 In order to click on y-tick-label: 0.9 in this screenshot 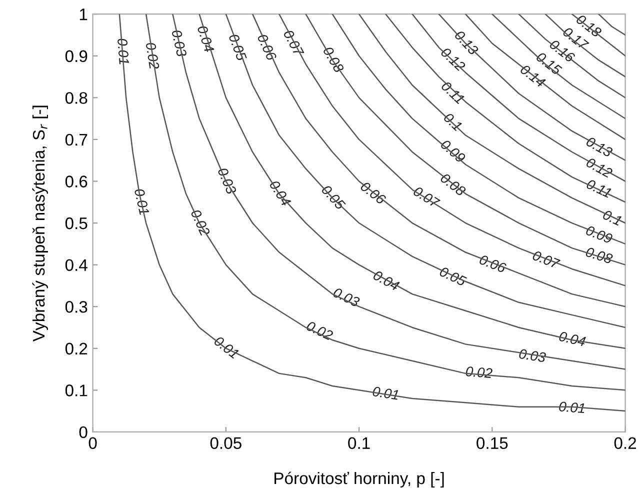, I will do `click(76, 56)`.